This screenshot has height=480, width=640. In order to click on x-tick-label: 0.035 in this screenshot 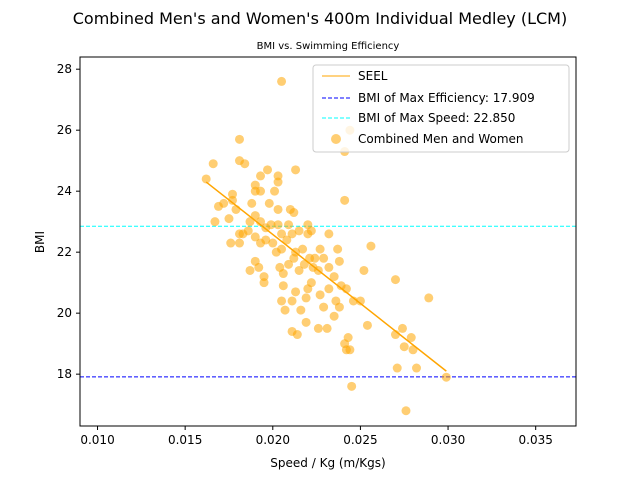, I will do `click(536, 440)`.